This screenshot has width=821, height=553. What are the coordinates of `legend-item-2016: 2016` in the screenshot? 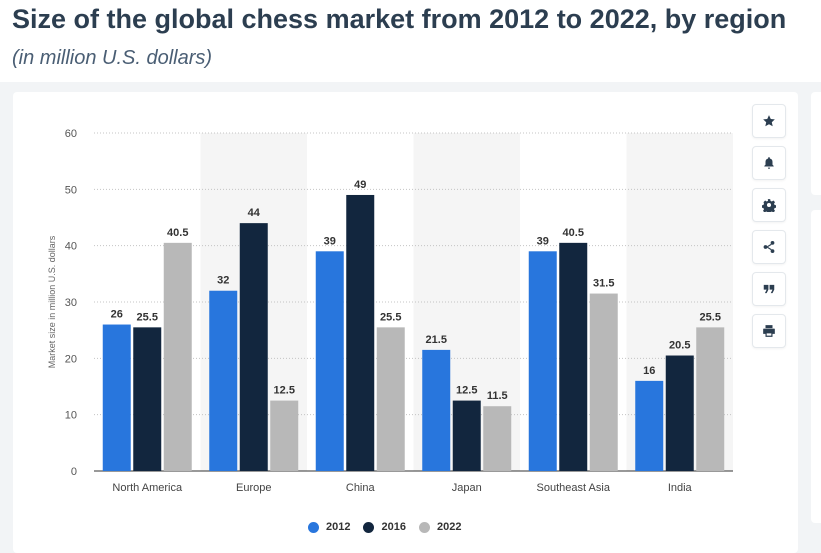 It's located at (384, 527).